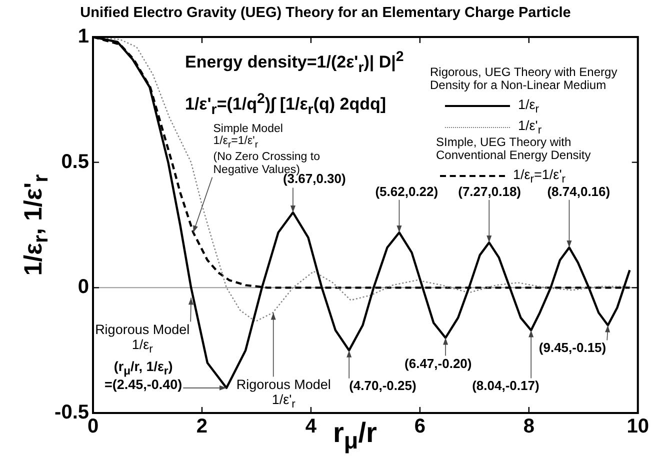 Image resolution: width=651 pixels, height=464 pixels. I want to click on annotation: (4.70,-0.25), so click(382, 386).